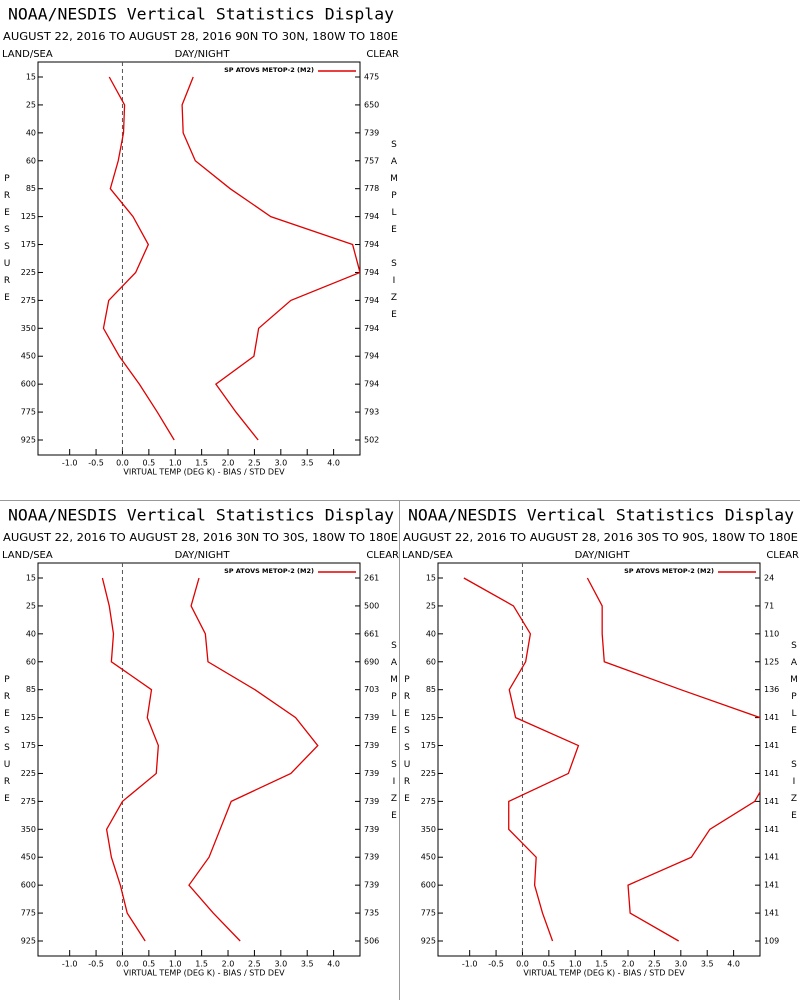 The height and width of the screenshot is (1000, 800). Describe the element at coordinates (769, 578) in the screenshot. I see `sample-size-label: 24` at that location.